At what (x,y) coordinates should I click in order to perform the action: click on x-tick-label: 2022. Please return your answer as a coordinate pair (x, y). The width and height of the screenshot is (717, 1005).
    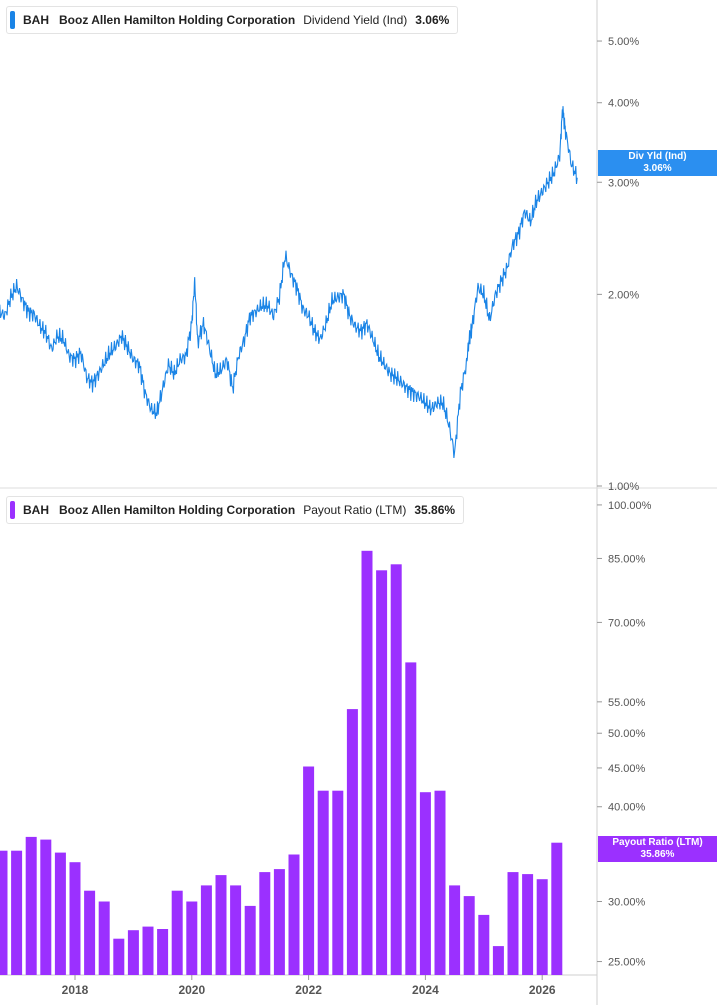
    Looking at the image, I should click on (308, 990).